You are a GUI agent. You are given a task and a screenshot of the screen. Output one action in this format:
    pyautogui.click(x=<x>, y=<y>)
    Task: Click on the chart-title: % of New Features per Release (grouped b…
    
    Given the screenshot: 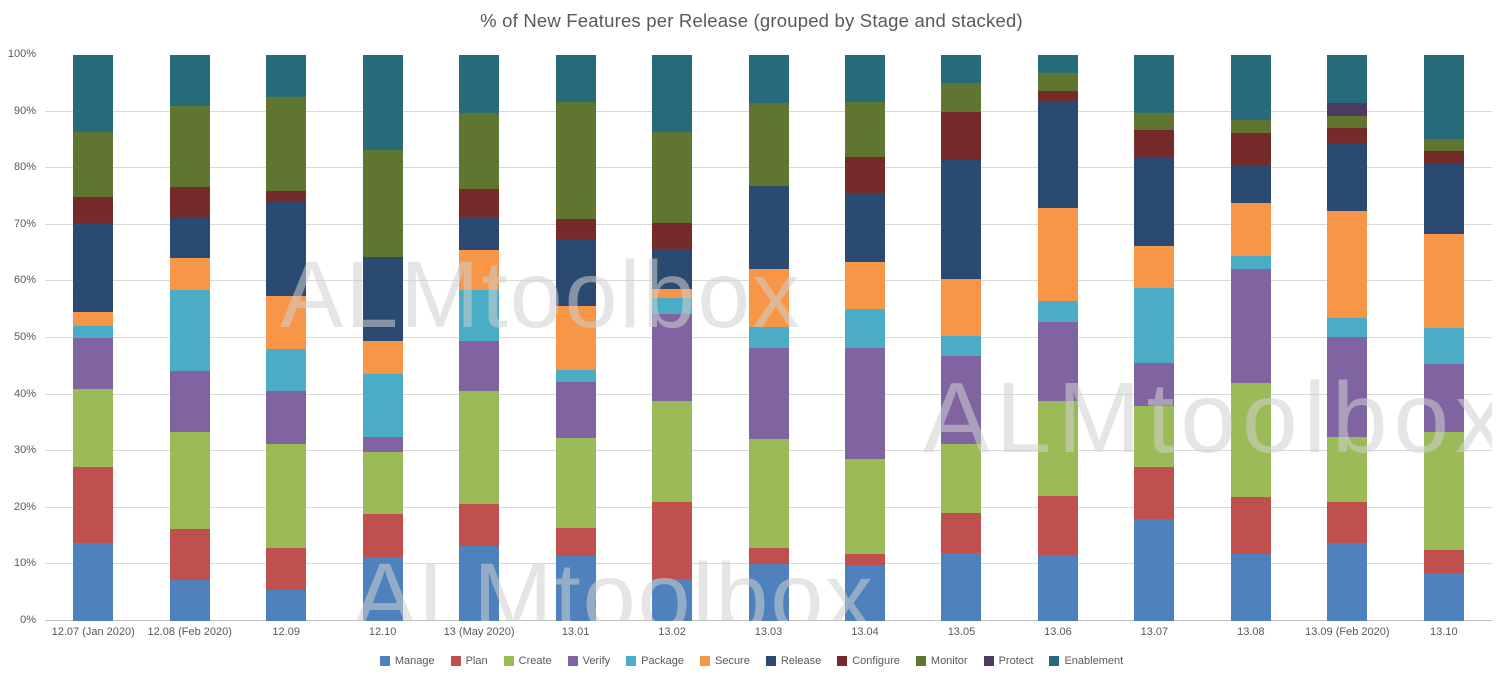 What is the action you would take?
    pyautogui.click(x=751, y=20)
    